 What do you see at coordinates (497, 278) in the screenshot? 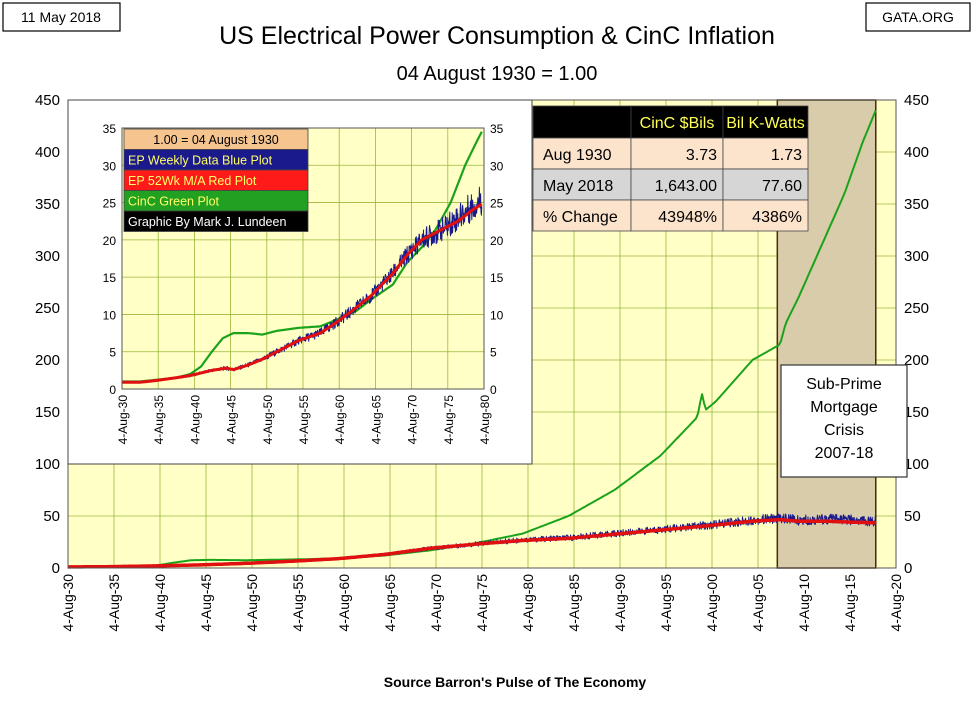
I see `y-tick-label-right: 15` at bounding box center [497, 278].